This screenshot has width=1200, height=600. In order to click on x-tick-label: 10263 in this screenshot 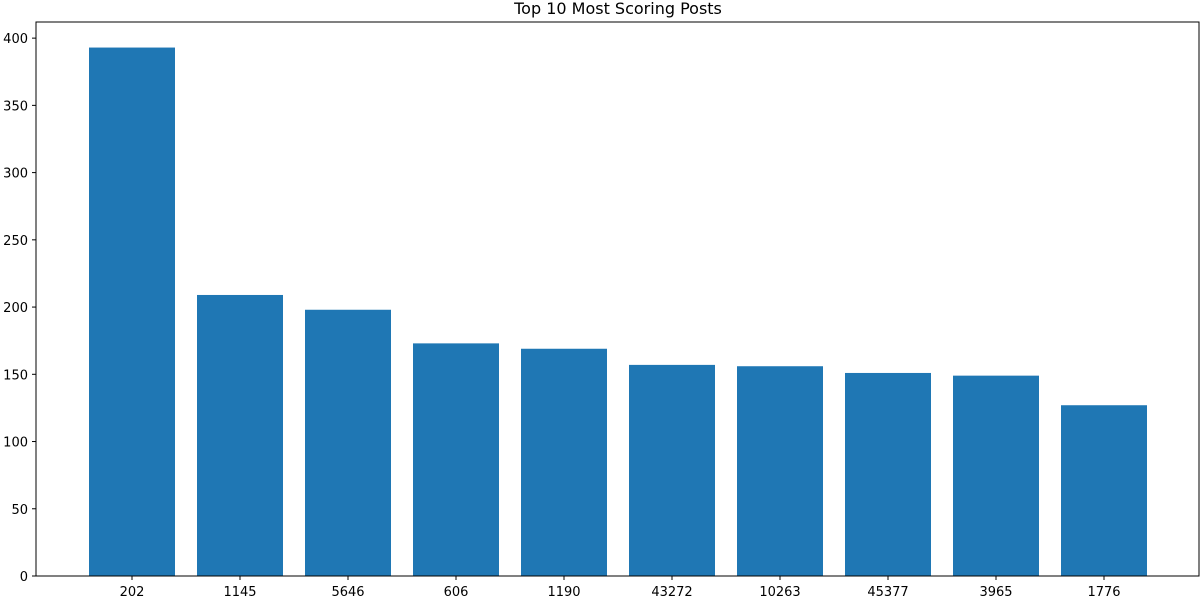, I will do `click(779, 592)`.